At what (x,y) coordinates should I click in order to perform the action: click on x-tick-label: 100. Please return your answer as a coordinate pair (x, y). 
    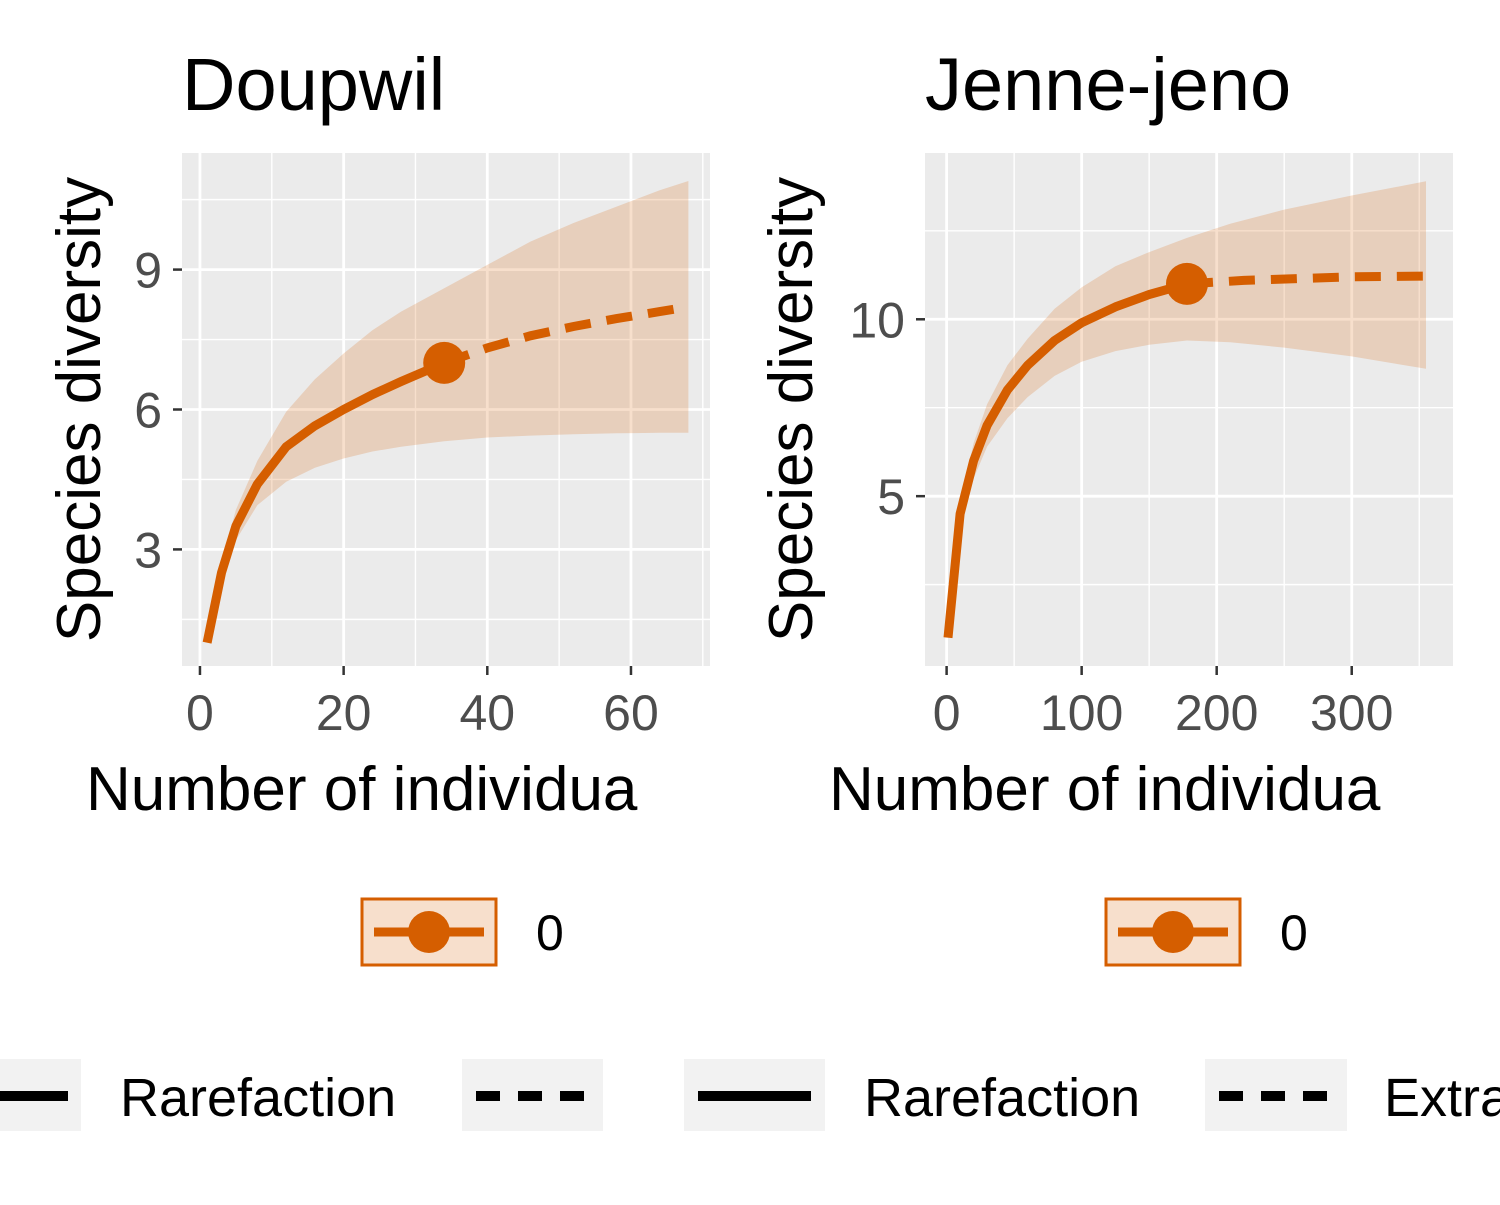
    Looking at the image, I should click on (1081, 713).